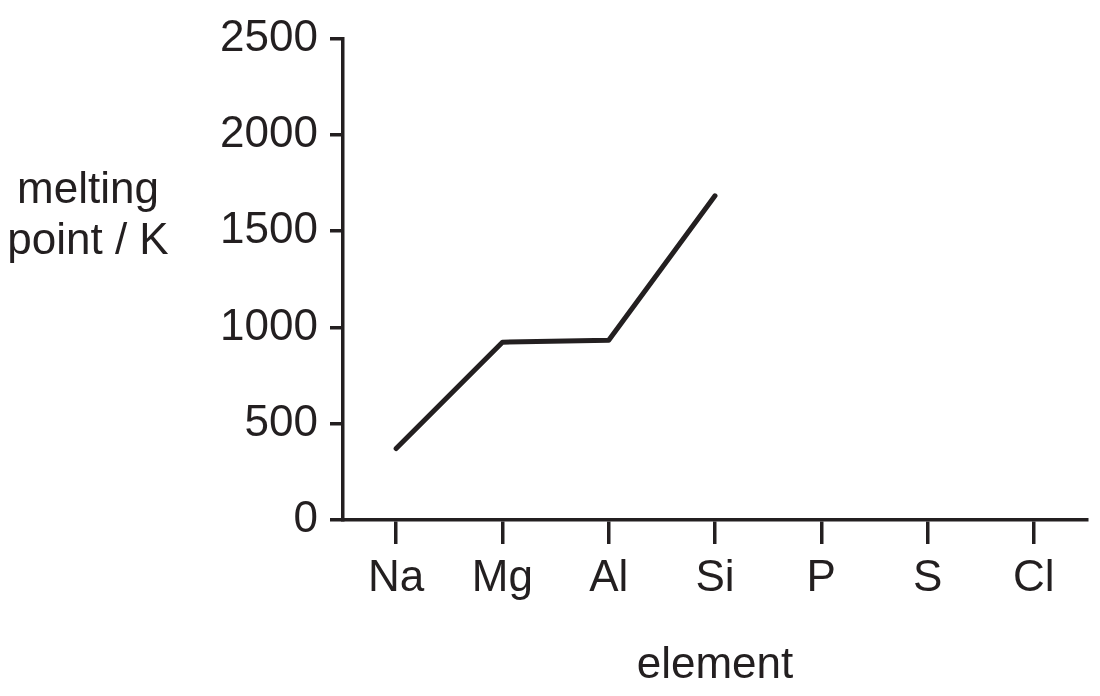  What do you see at coordinates (281, 420) in the screenshot?
I see `y-tick-label: 500` at bounding box center [281, 420].